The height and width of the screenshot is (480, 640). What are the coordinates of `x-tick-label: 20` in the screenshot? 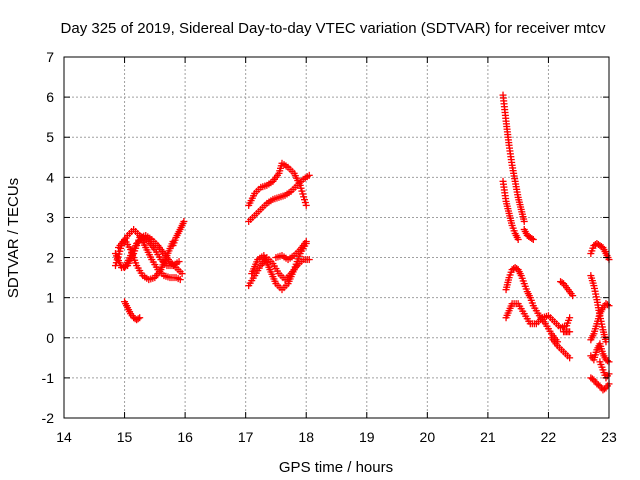 It's located at (428, 437).